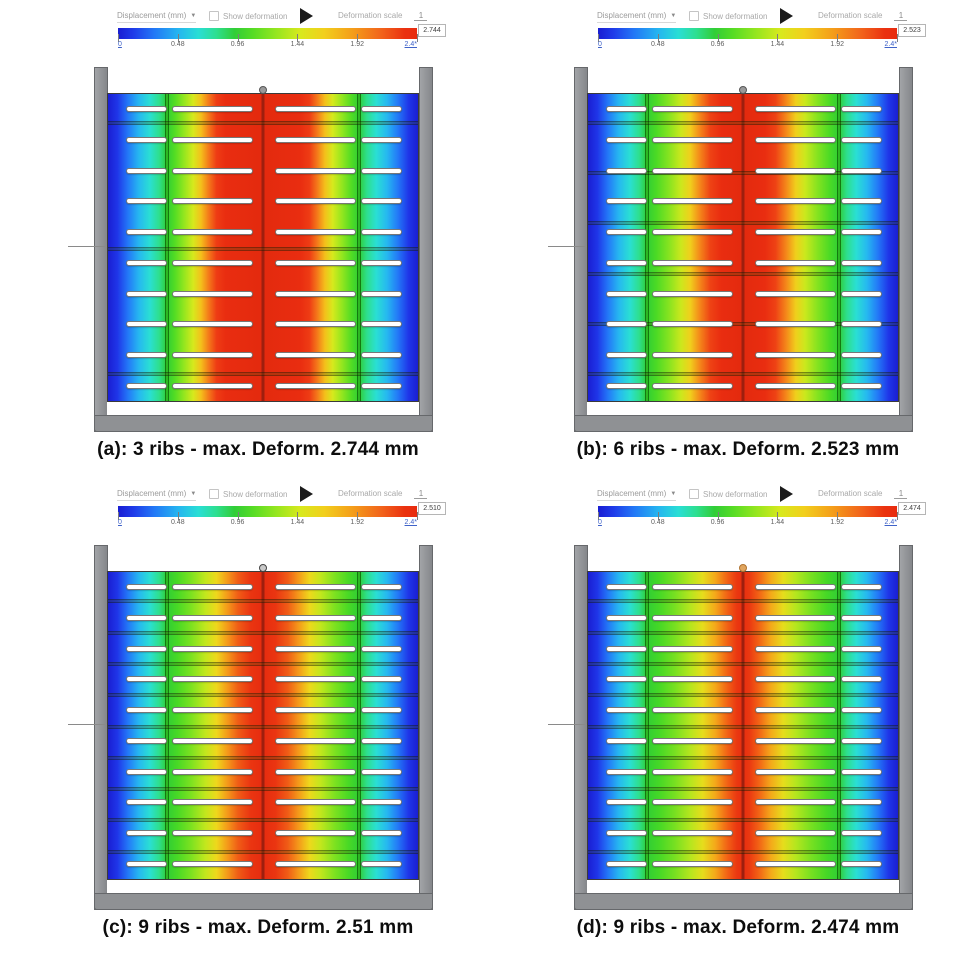 This screenshot has height=960, width=960. What do you see at coordinates (632, 493) in the screenshot?
I see `result-field-label: Displacement (mm)` at bounding box center [632, 493].